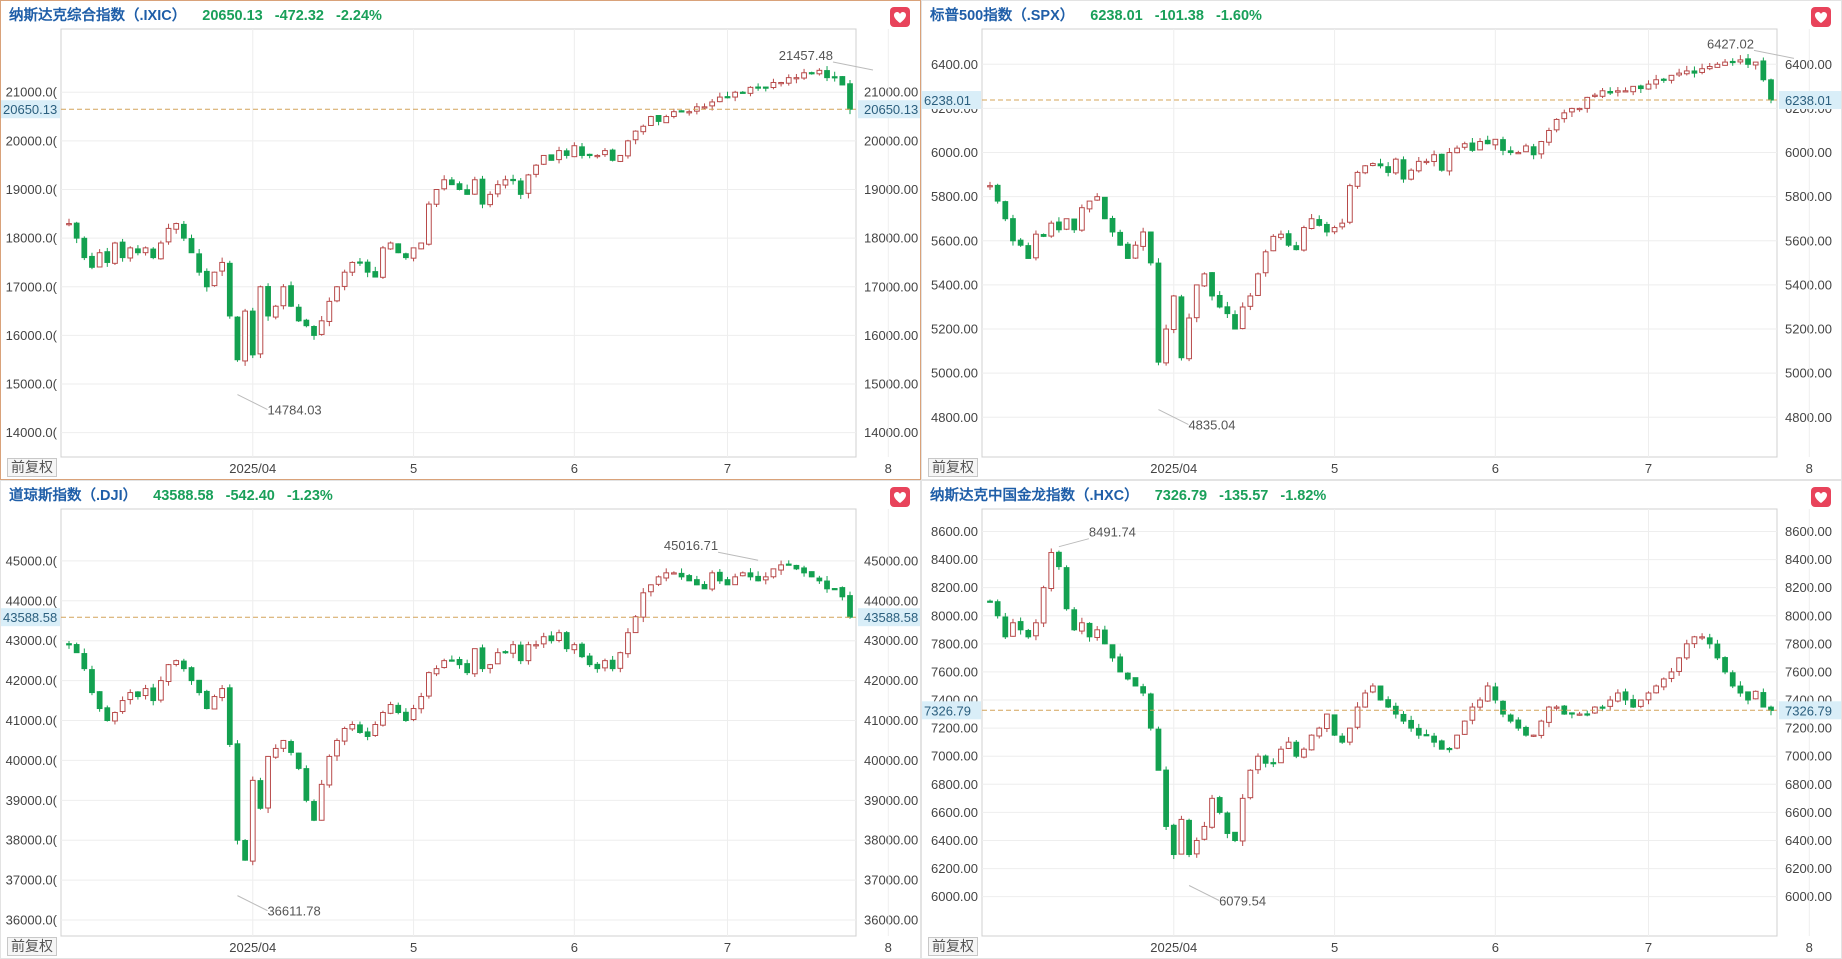  Describe the element at coordinates (32, 840) in the screenshot. I see `y-tick-label-left: 38000.0(` at that location.